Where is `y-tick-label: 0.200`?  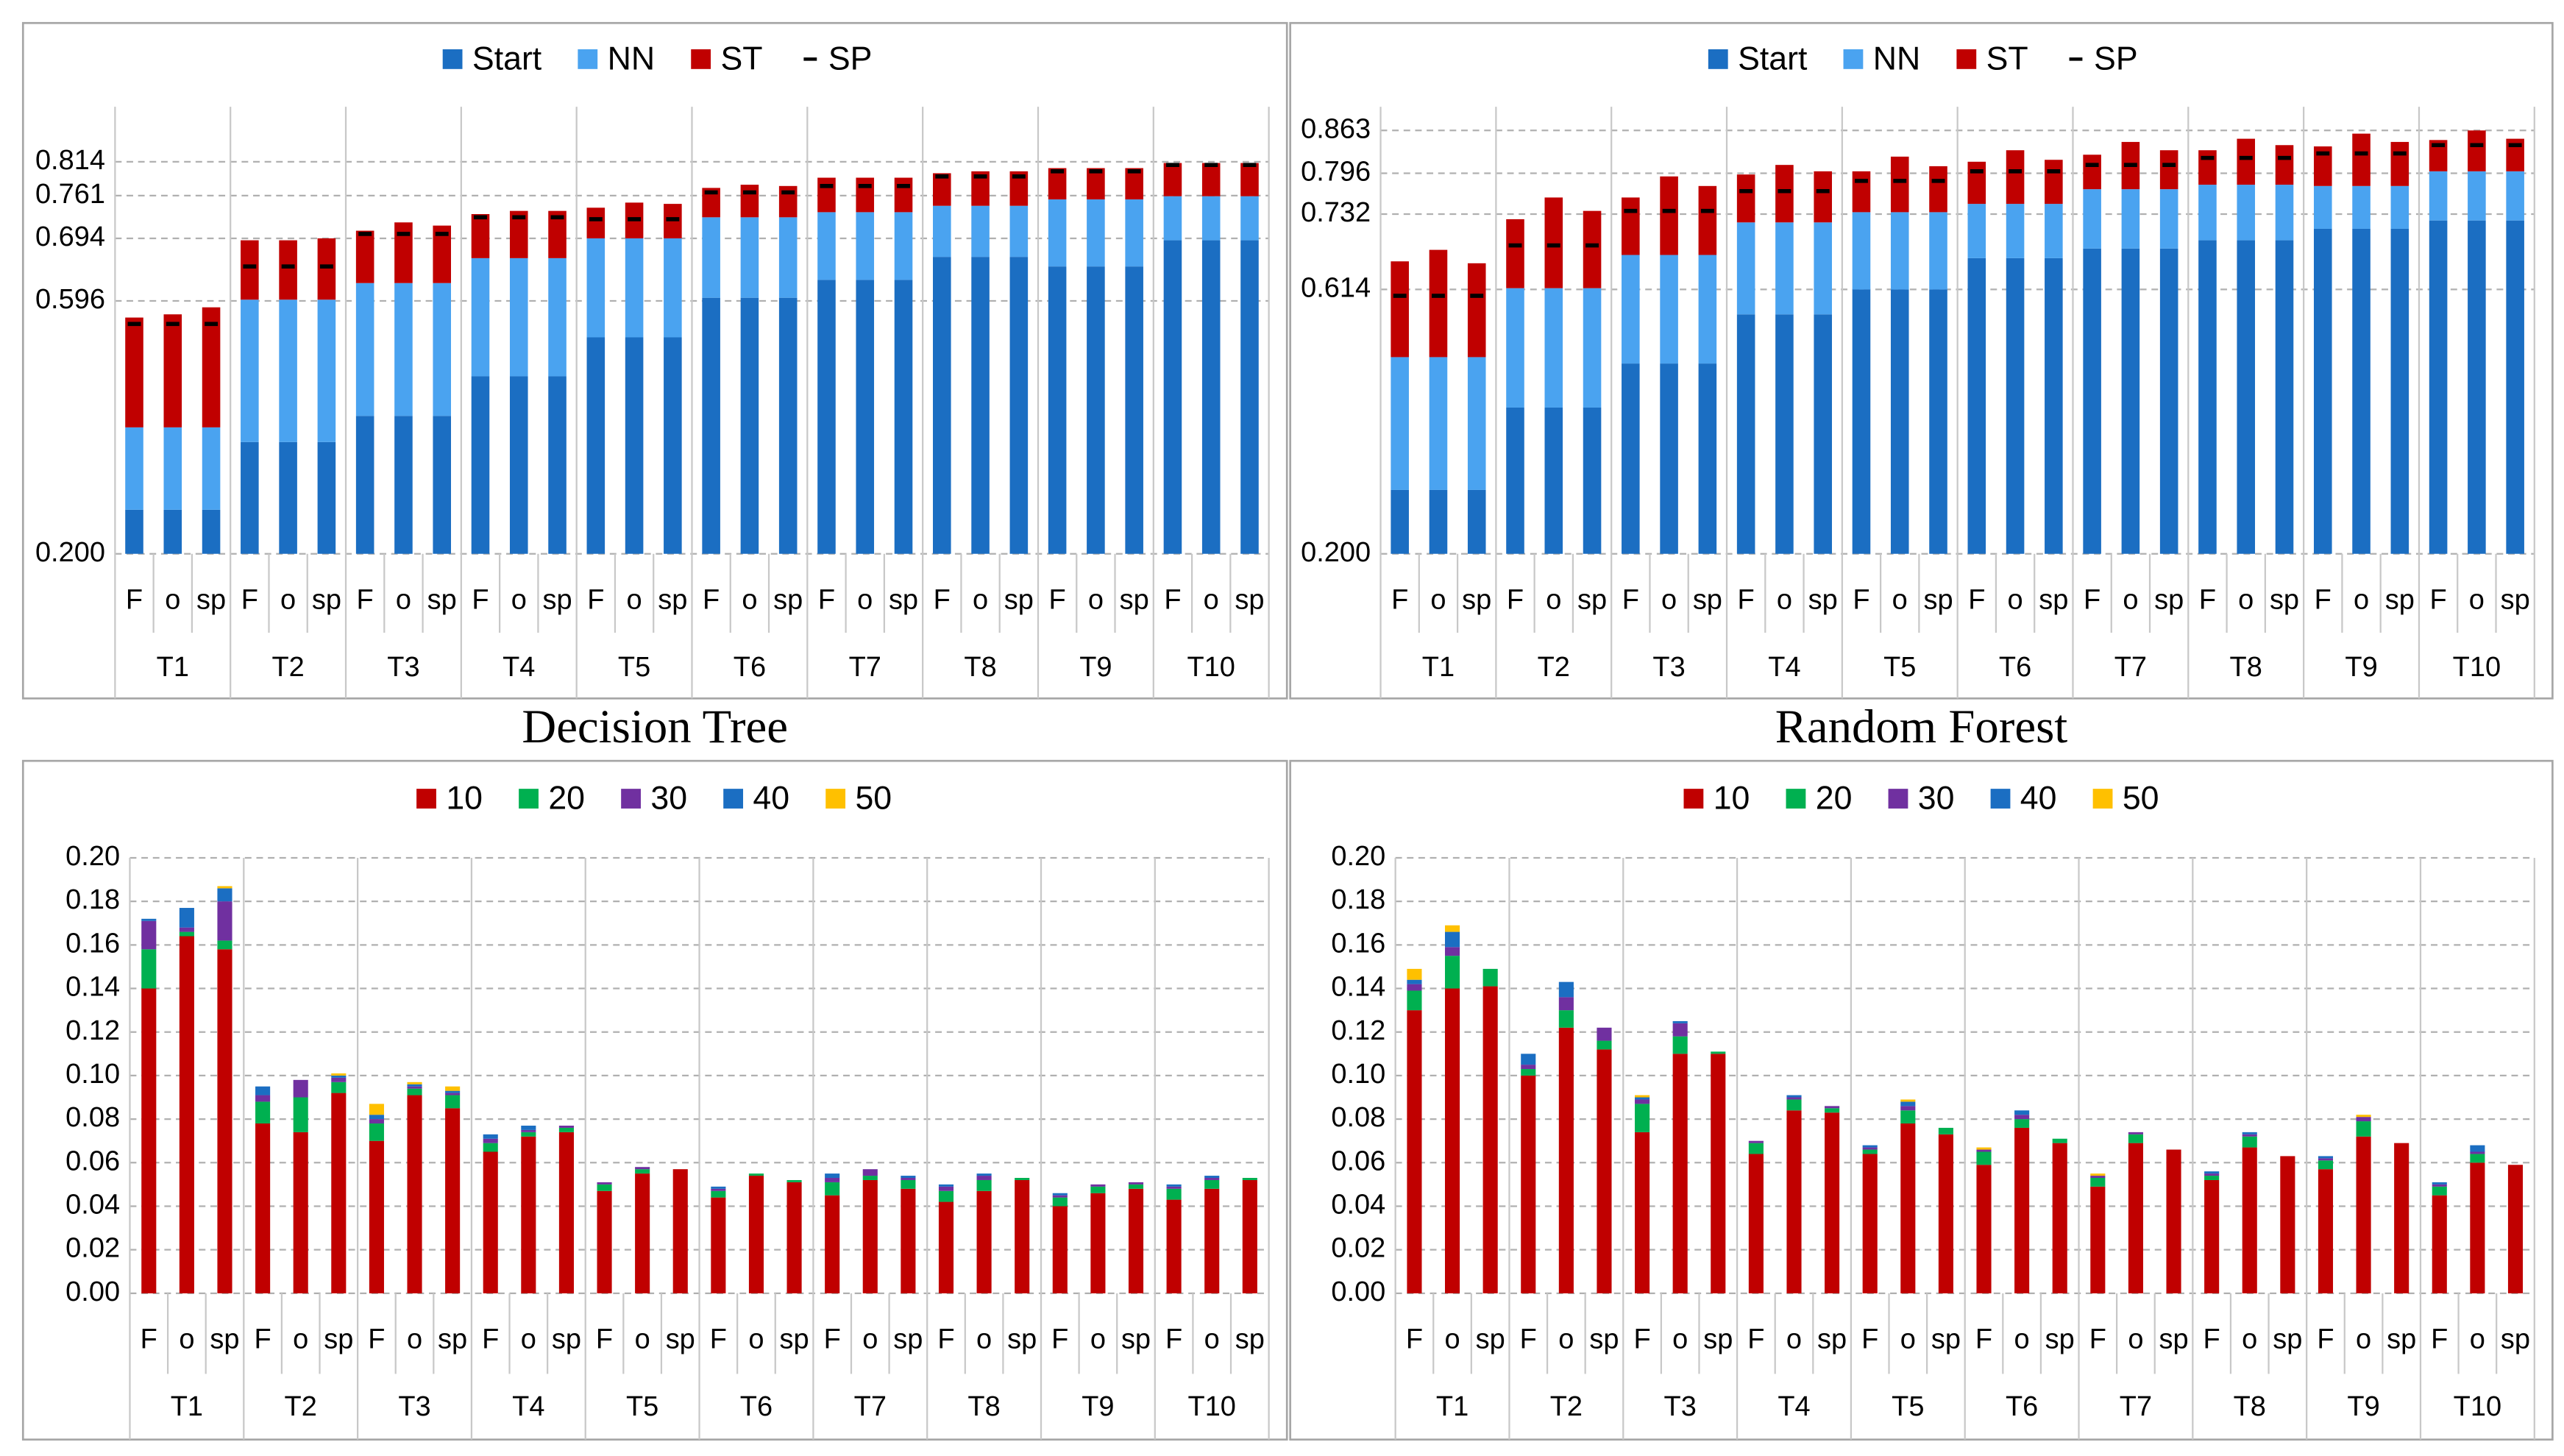
y-tick-label: 0.200 is located at coordinates (70, 552).